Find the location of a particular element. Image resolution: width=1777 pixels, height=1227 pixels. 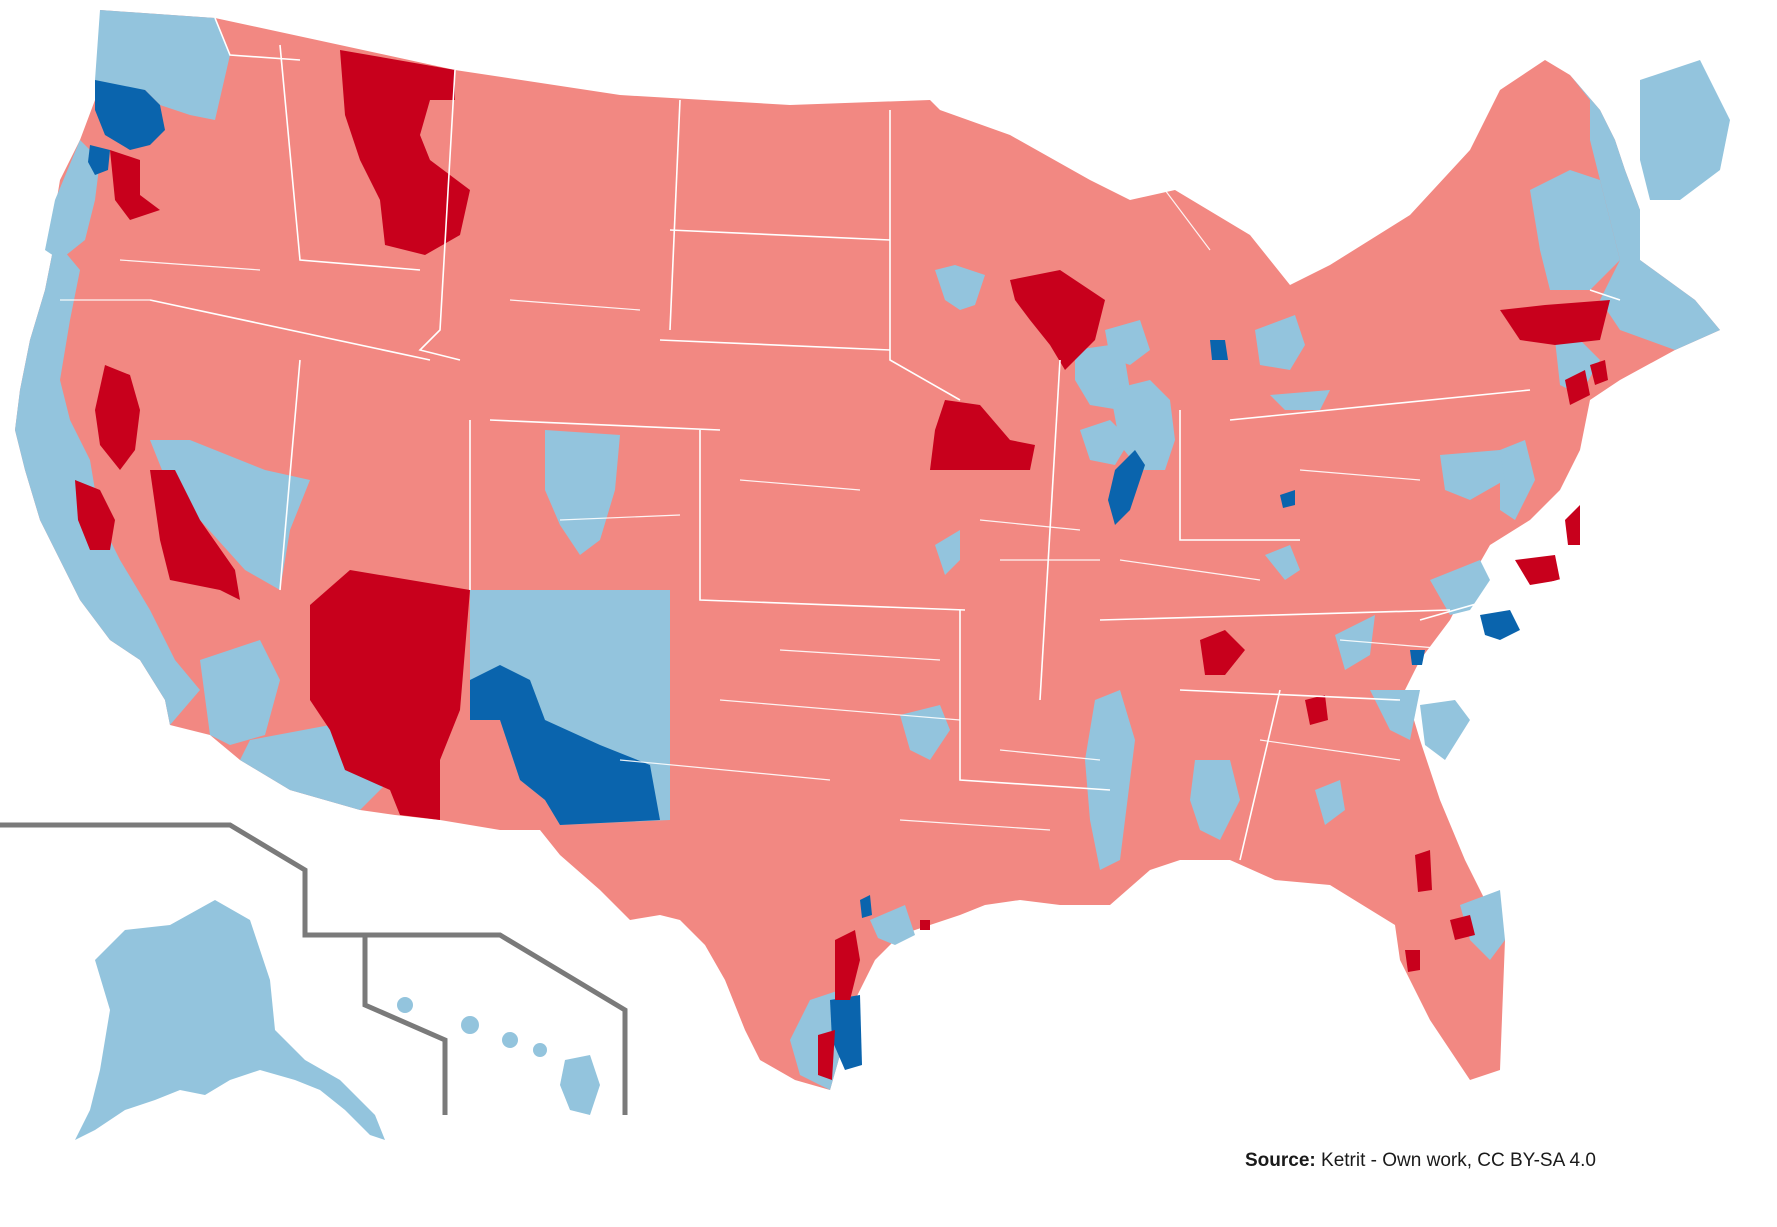

inset-frame is located at coordinates (314, 968).